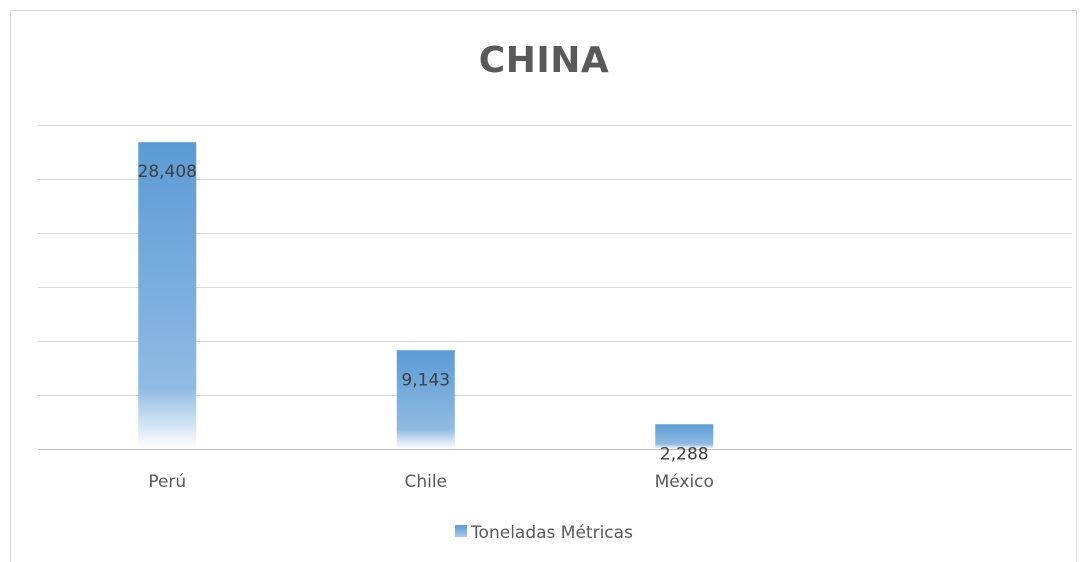 The height and width of the screenshot is (562, 1088). I want to click on data-label-0: 28,408, so click(167, 172).